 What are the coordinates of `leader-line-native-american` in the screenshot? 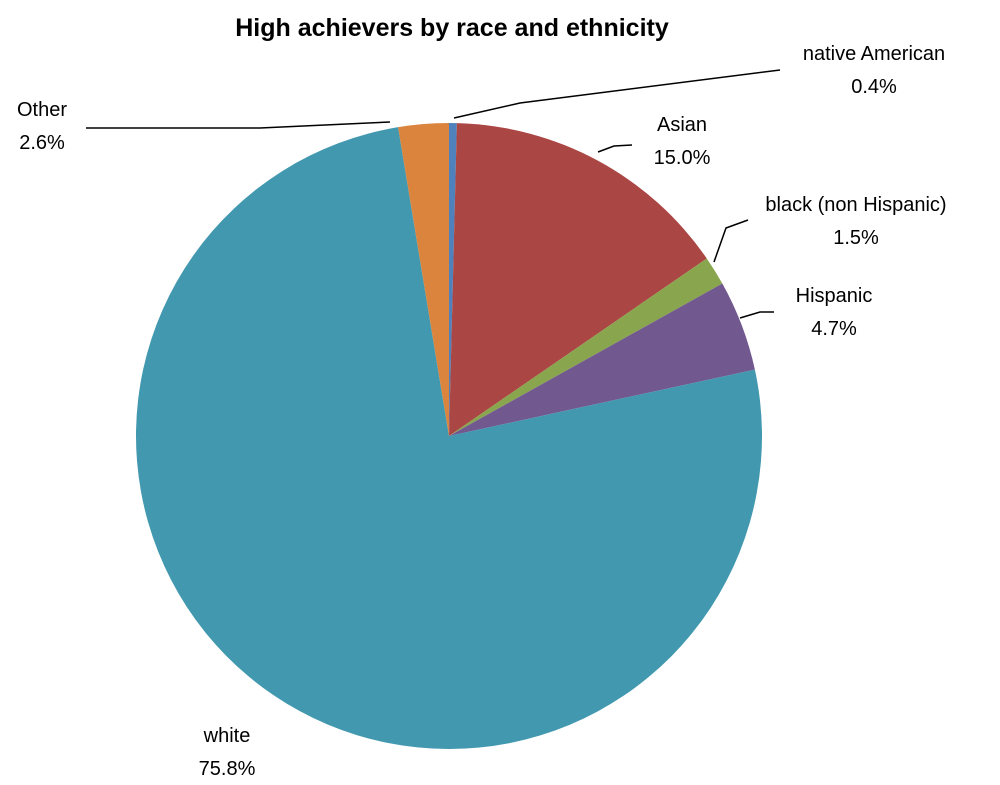 It's located at (617, 94).